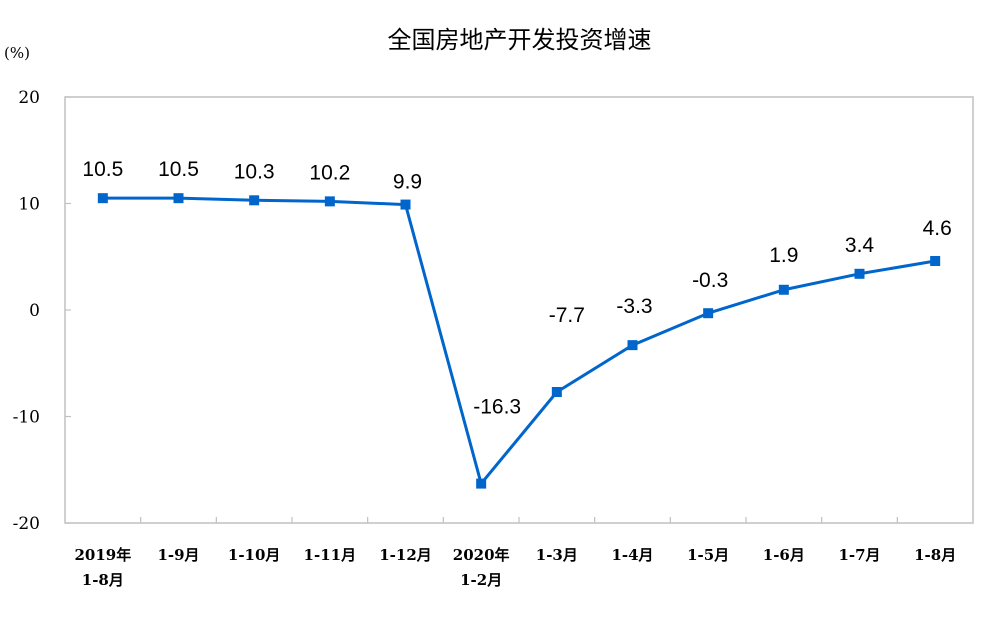  What do you see at coordinates (178, 555) in the screenshot?
I see `x-tick-label: 1-9月` at bounding box center [178, 555].